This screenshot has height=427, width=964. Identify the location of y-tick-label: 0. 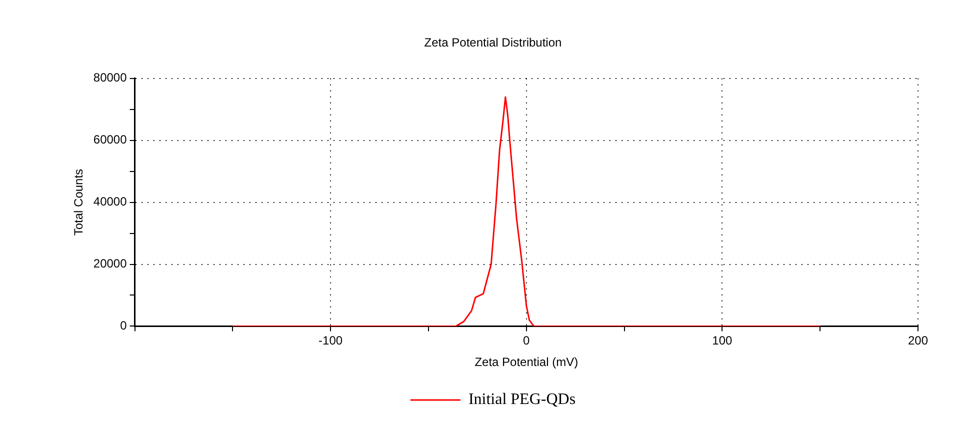
(124, 325).